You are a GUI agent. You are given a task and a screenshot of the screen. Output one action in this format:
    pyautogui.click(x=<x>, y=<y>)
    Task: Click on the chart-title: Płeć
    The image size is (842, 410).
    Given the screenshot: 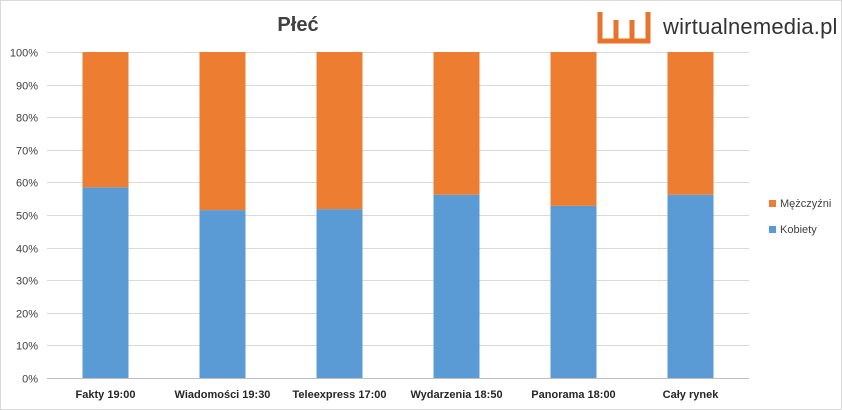 What is the action you would take?
    pyautogui.click(x=297, y=25)
    